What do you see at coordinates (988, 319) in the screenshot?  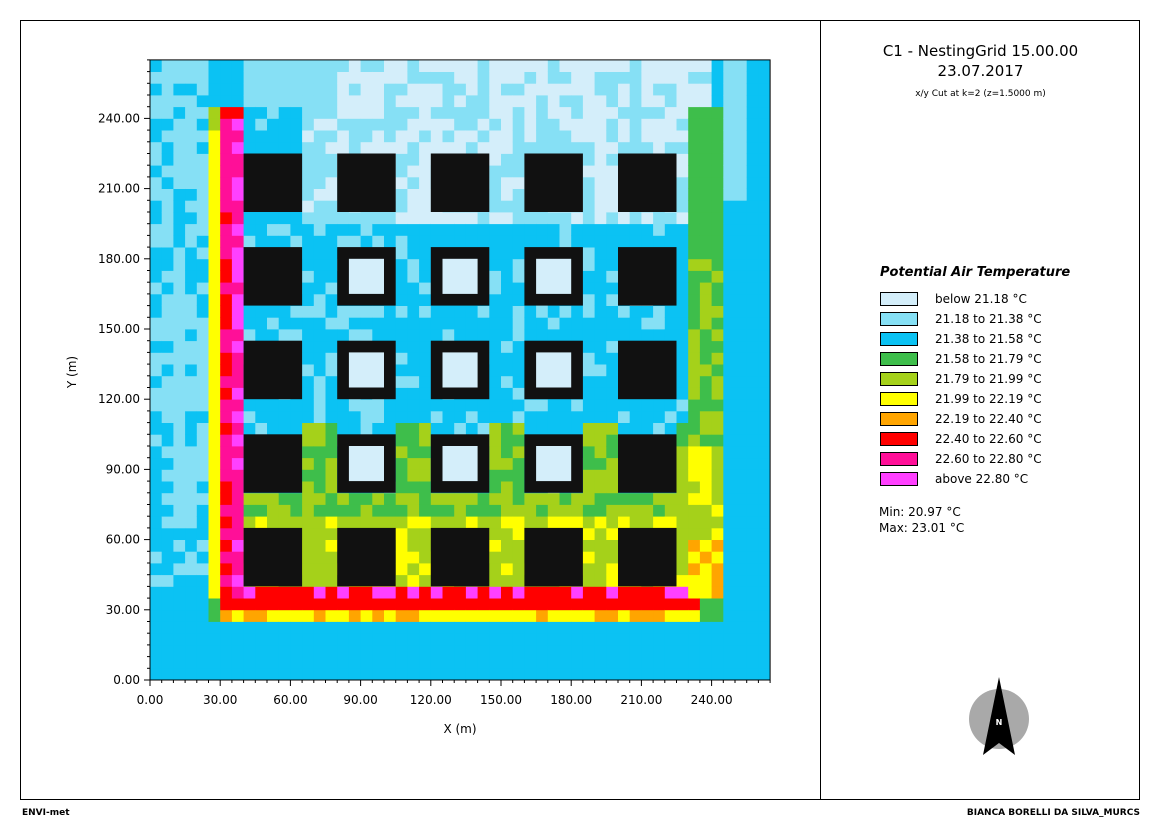 I see `legend-label: 21.18 to 21.38 °C` at bounding box center [988, 319].